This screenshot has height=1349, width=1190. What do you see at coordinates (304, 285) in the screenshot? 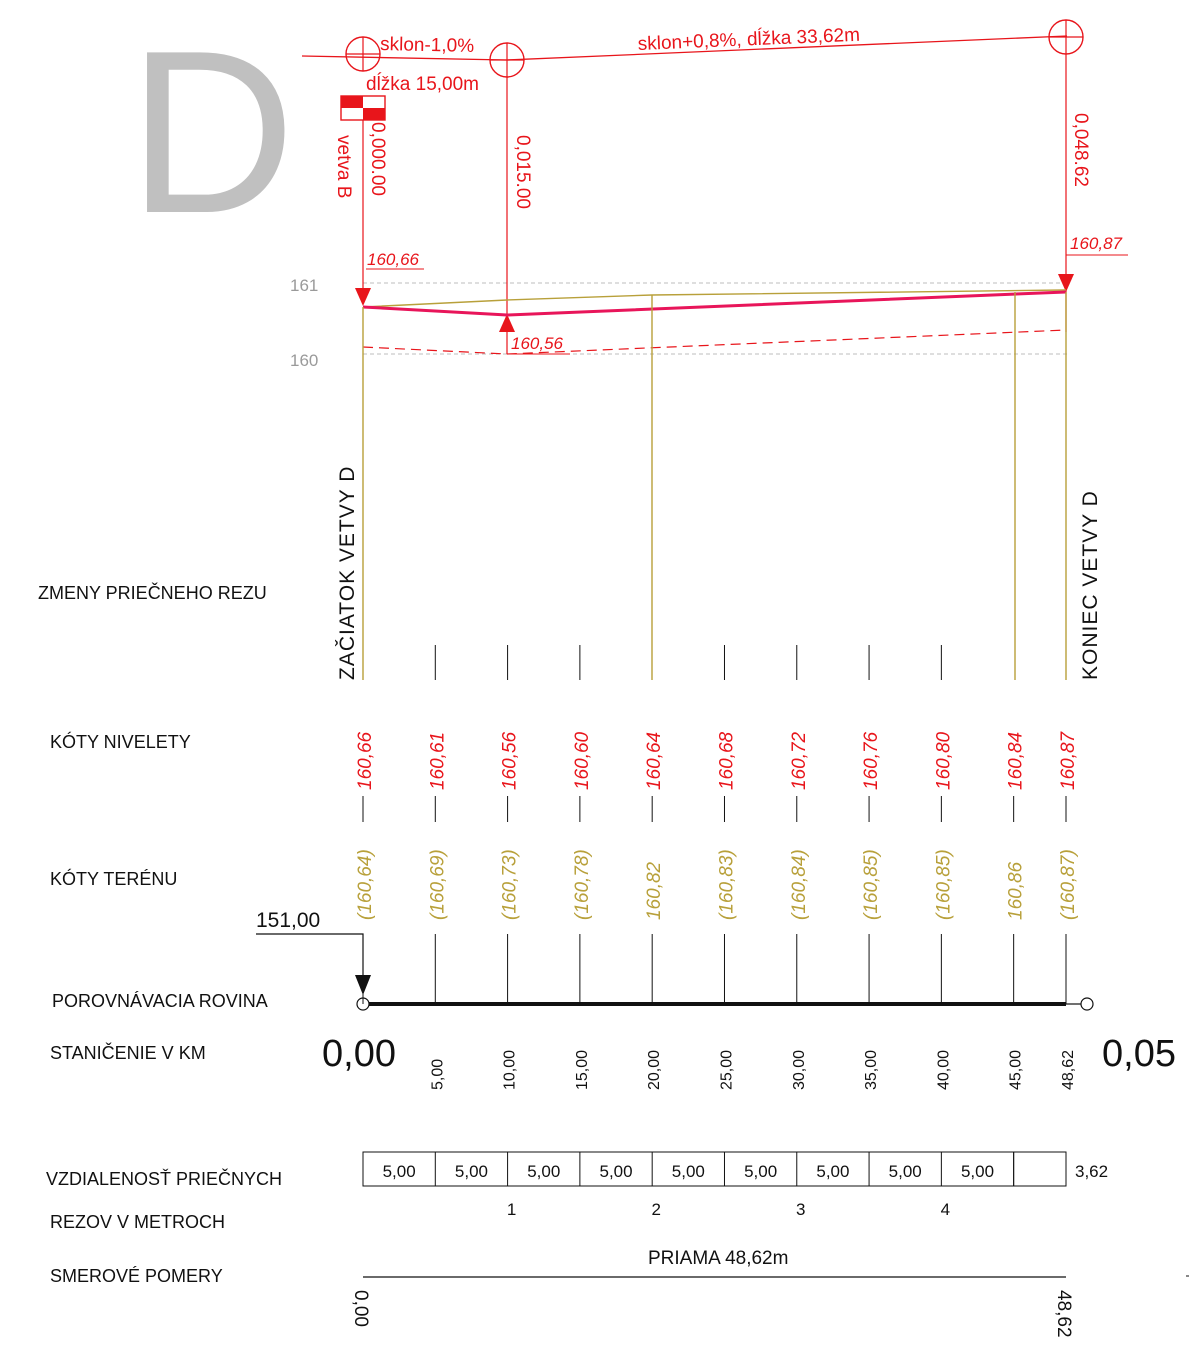
I see `elevation-tick-161: 161` at bounding box center [304, 285].